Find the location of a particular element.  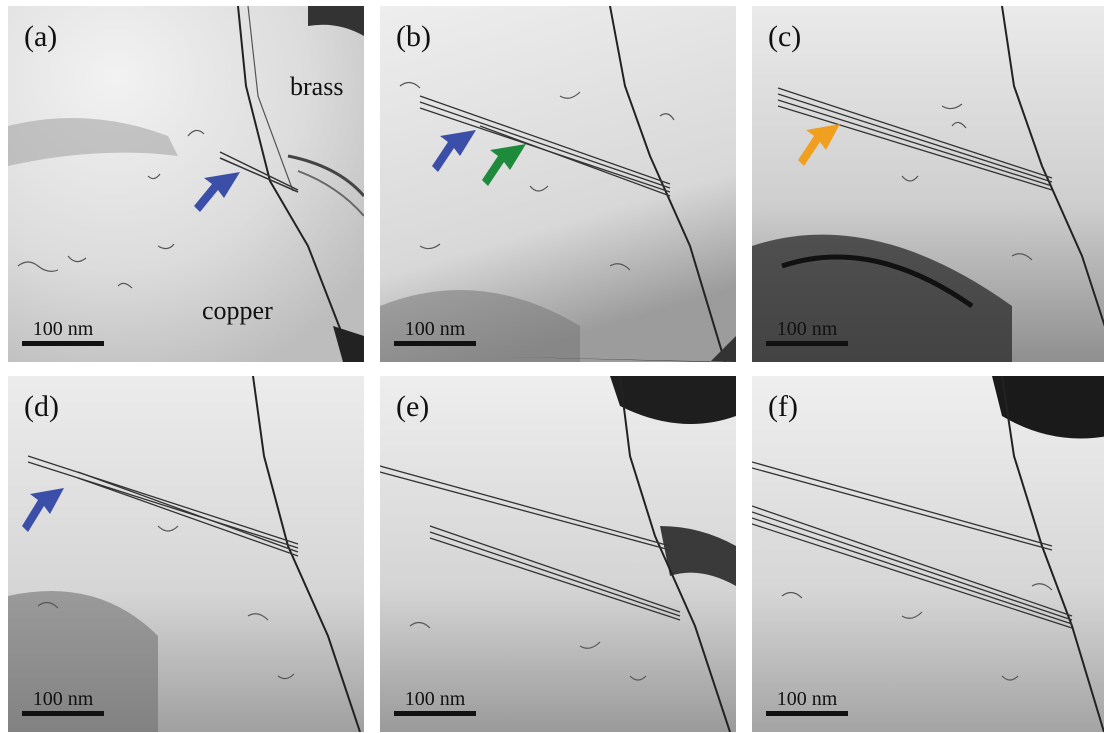

panel-label: (c) is located at coordinates (785, 36).